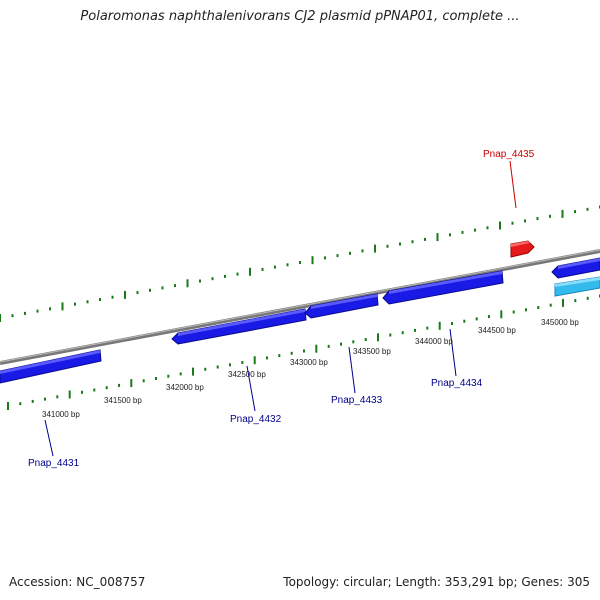 This screenshot has height=600, width=600. What do you see at coordinates (372, 351) in the screenshot?
I see `scale-label: 343500 bp` at bounding box center [372, 351].